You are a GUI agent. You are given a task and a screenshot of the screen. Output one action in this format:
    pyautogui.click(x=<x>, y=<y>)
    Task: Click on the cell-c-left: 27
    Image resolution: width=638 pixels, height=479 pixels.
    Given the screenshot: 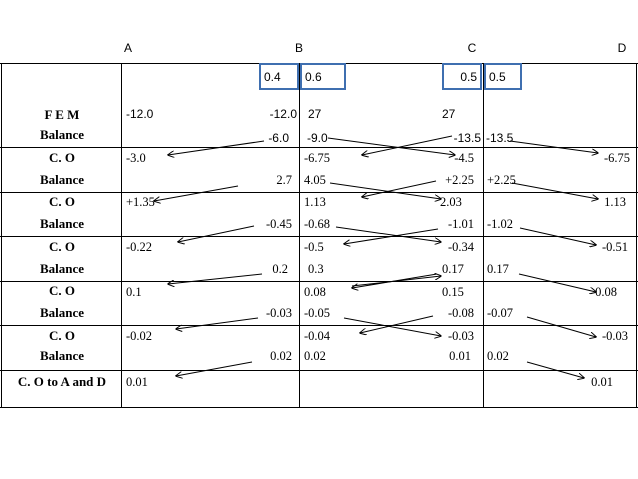 What is the action you would take?
    pyautogui.click(x=449, y=114)
    